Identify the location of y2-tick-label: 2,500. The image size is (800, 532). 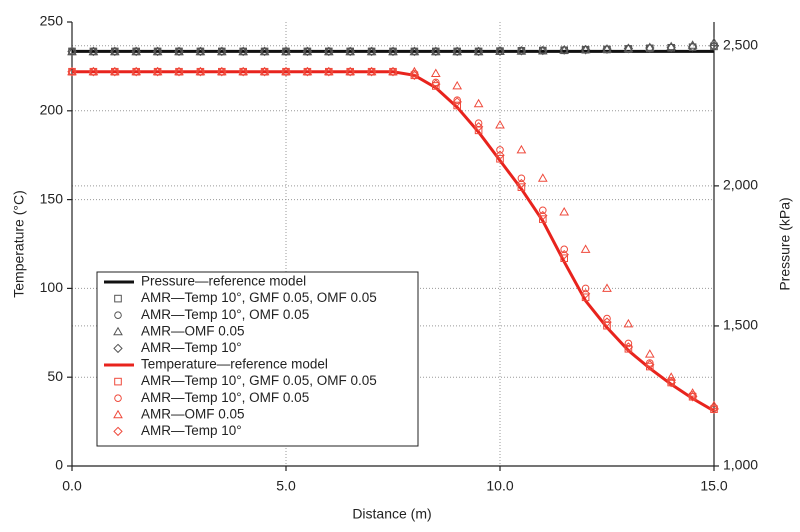
(740, 45).